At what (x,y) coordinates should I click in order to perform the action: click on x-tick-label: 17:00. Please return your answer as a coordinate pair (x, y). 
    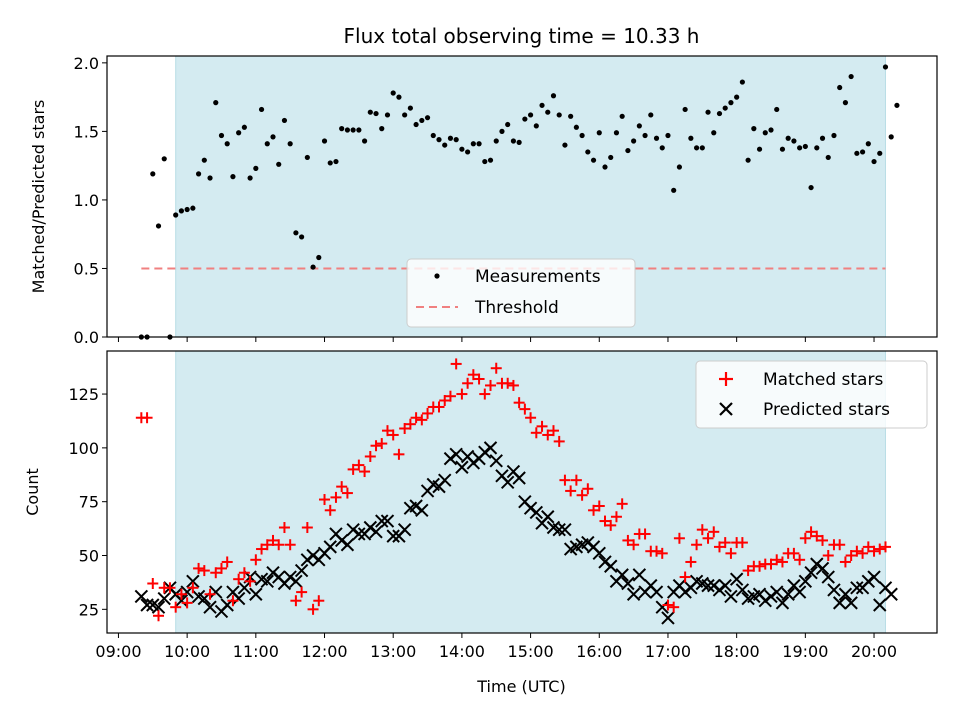
    Looking at the image, I should click on (668, 651).